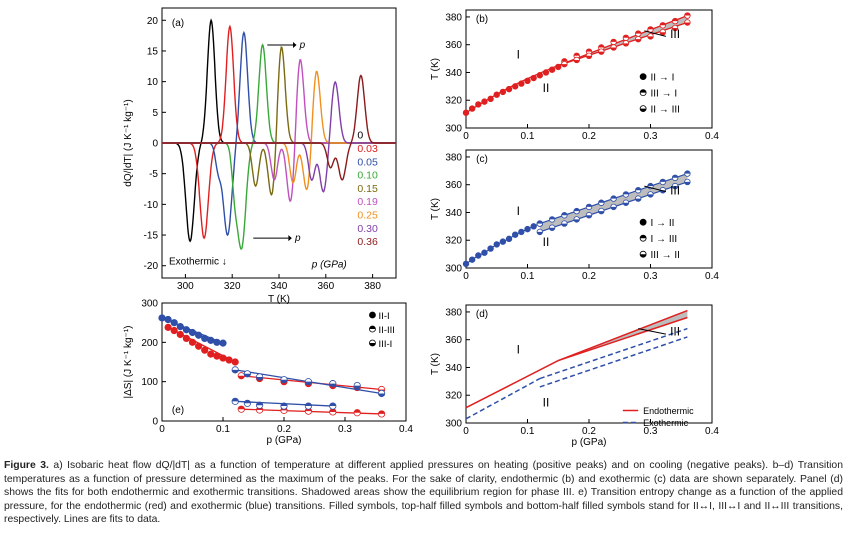 The height and width of the screenshot is (560, 847). Describe the element at coordinates (367, 162) in the screenshot. I see `legend-entry-0.05: 0.05` at that location.